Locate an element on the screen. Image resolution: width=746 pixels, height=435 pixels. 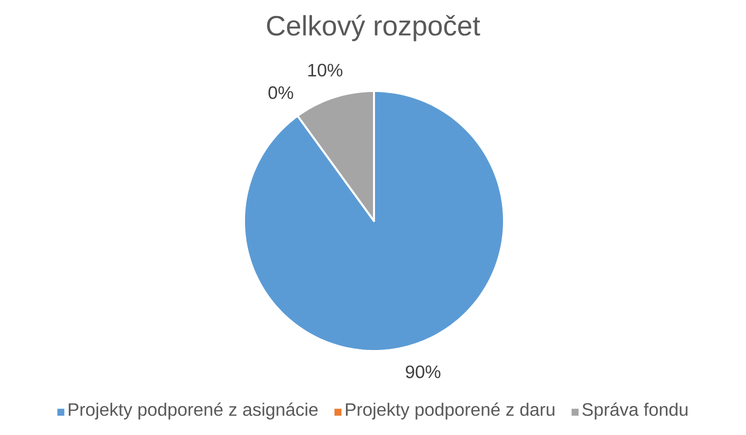
text: 0% is located at coordinates (281, 93).